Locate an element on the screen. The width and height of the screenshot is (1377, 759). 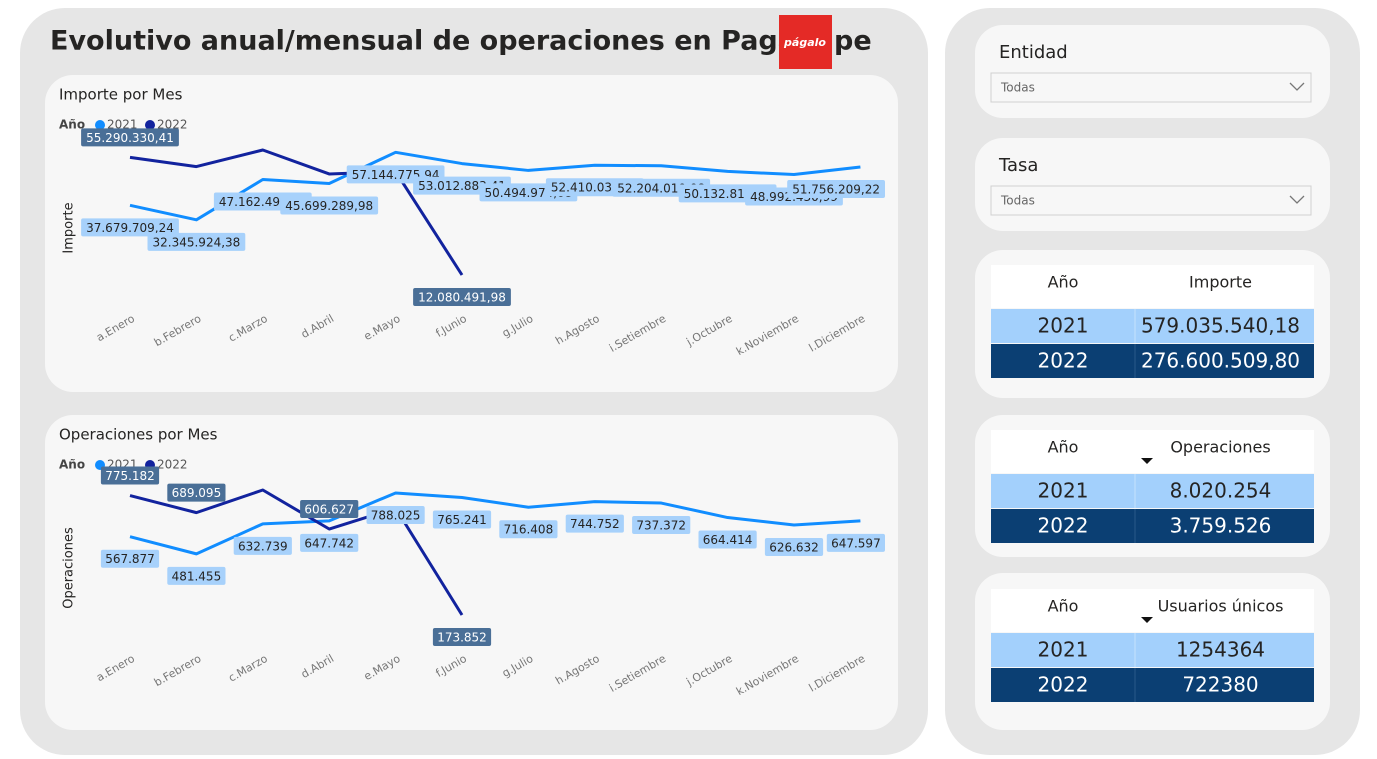
data-label: 647.742 is located at coordinates (329, 543).